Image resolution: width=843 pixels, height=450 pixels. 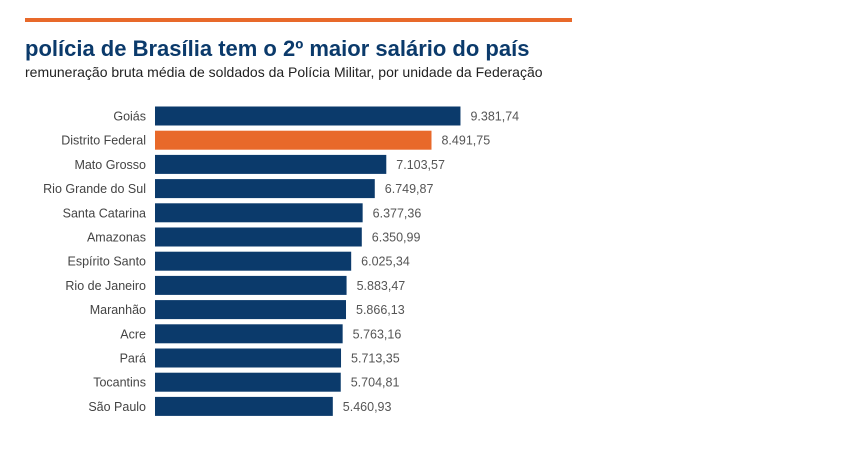 I want to click on bar-rio-grande-do-sul, so click(x=265, y=189).